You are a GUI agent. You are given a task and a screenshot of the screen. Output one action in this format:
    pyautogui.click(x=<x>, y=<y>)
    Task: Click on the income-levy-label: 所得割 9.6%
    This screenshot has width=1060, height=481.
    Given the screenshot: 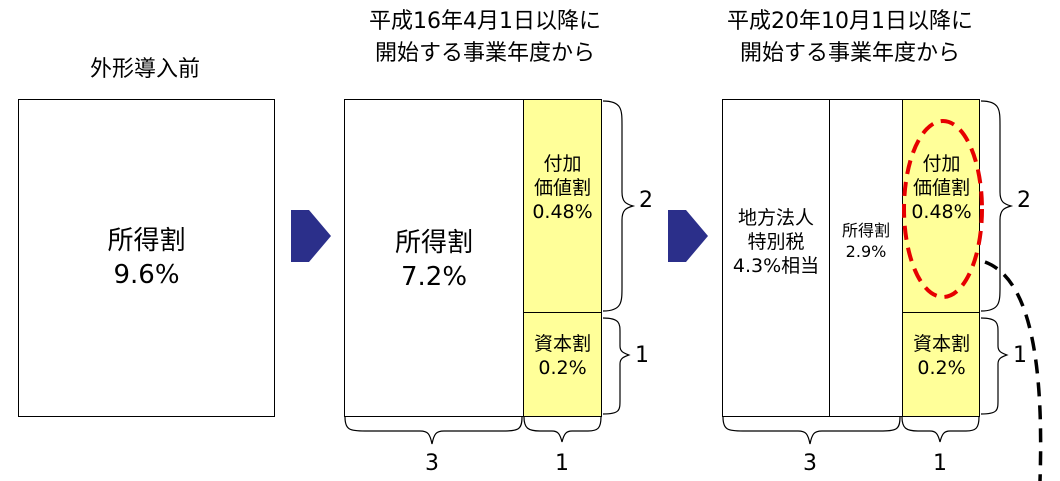 What is the action you would take?
    pyautogui.click(x=146, y=258)
    